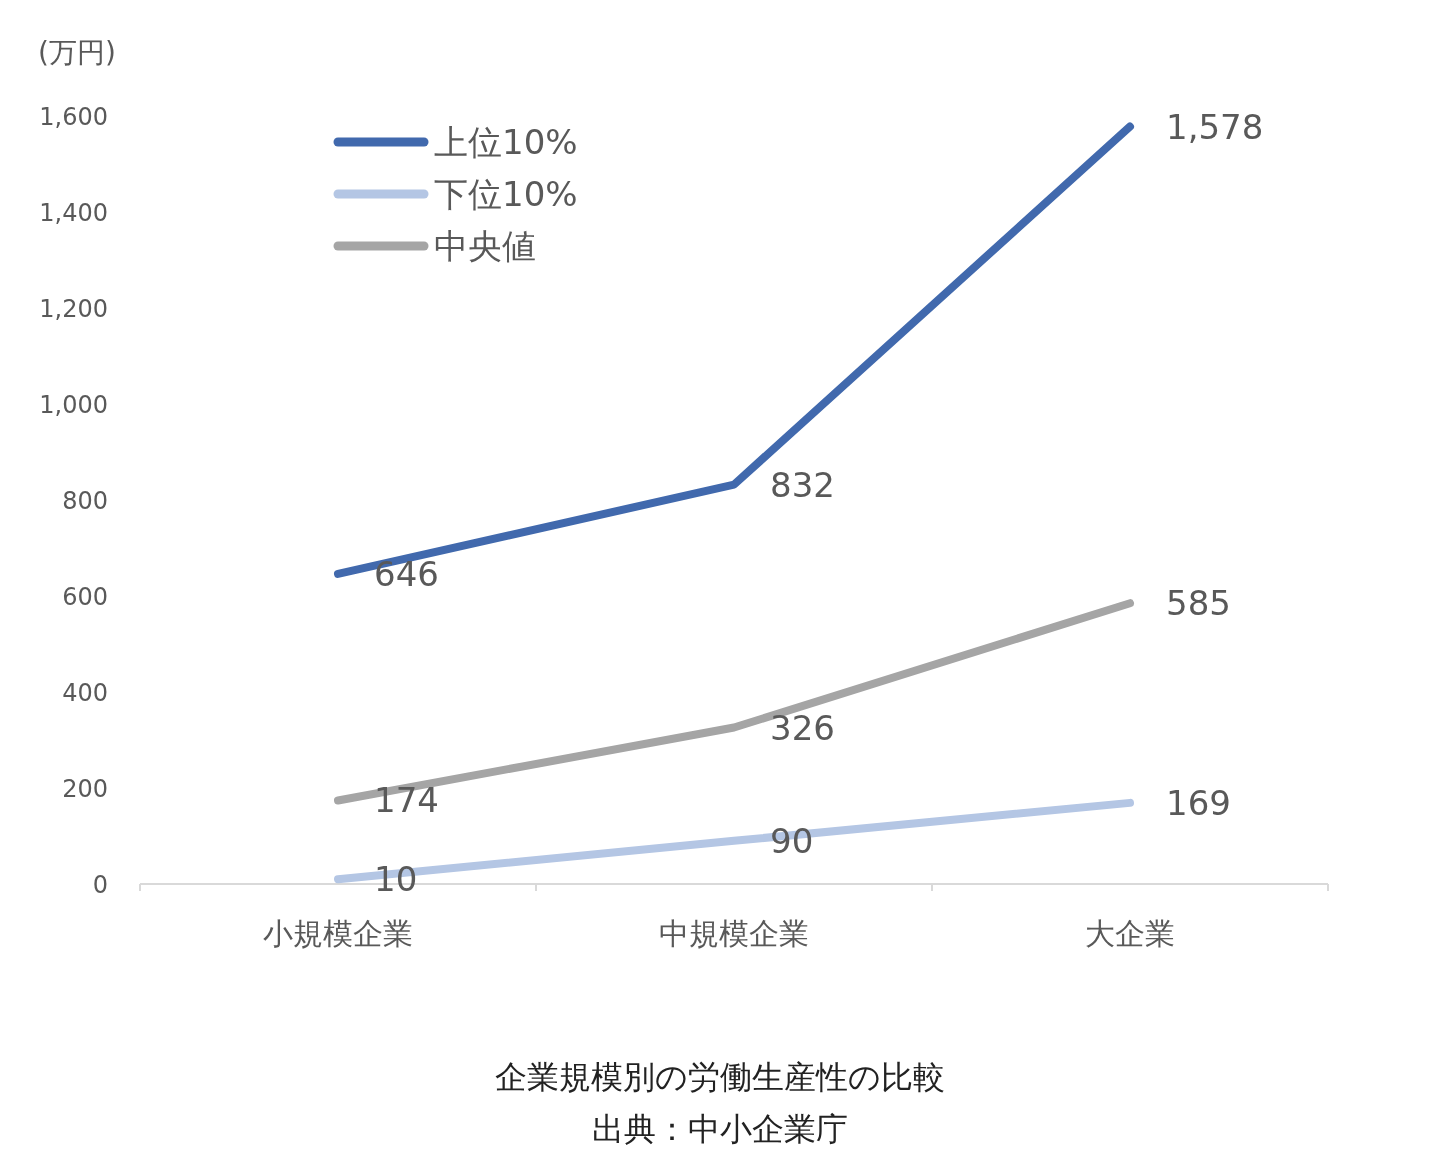  I want to click on y-tick-label: 1,200, so click(73, 309).